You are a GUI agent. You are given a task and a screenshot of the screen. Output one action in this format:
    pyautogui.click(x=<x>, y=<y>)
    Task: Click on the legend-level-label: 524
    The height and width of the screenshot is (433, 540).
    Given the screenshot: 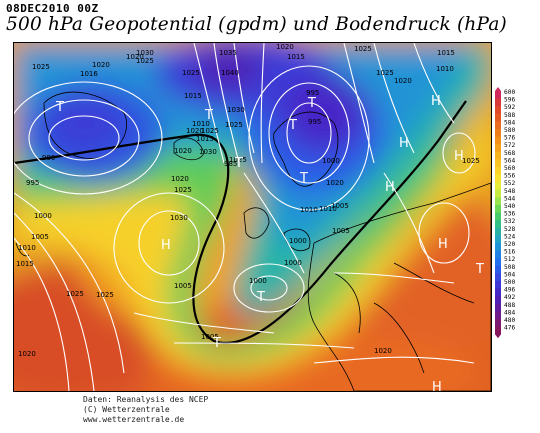 What is the action you would take?
    pyautogui.click(x=509, y=236)
    